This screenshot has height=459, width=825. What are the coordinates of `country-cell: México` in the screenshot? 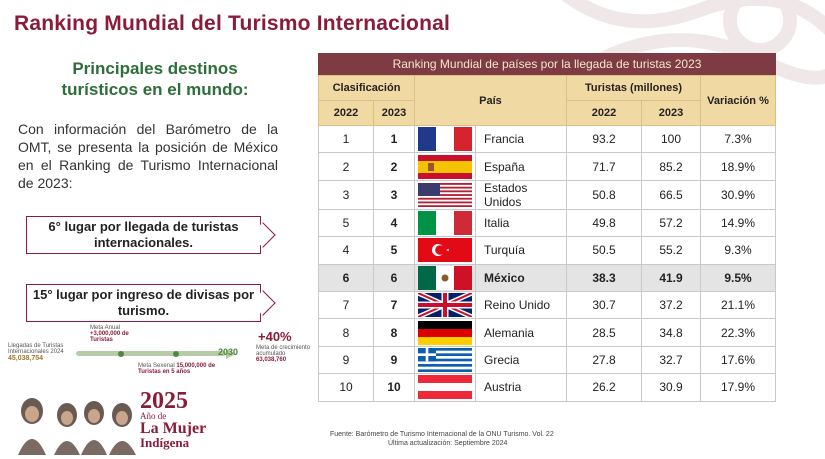 It's located at (521, 277).